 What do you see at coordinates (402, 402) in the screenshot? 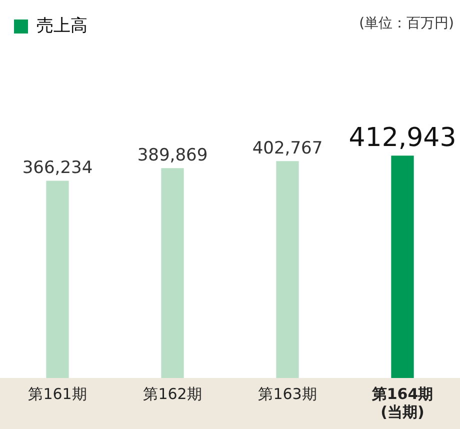
I see `x-tick-label: 第164期 (当期)` at bounding box center [402, 402].